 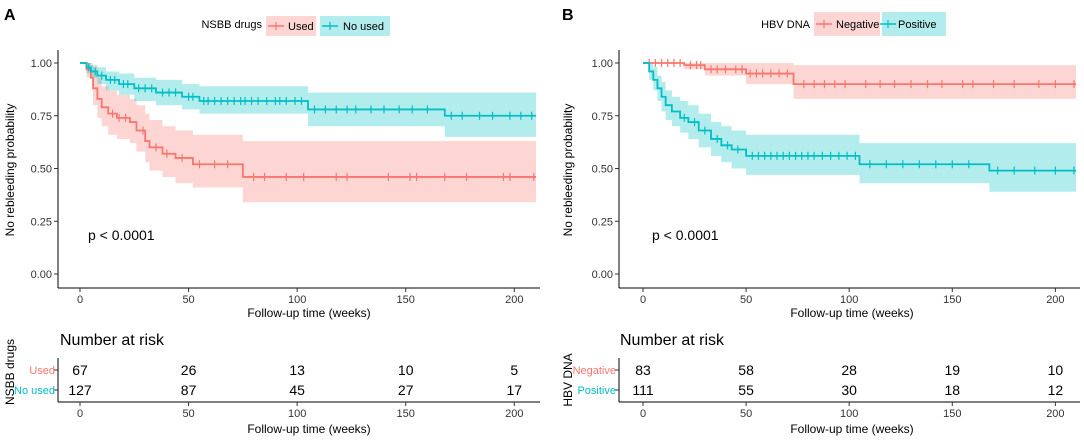 I want to click on y-tick-label-a: 0.00, so click(x=41, y=275).